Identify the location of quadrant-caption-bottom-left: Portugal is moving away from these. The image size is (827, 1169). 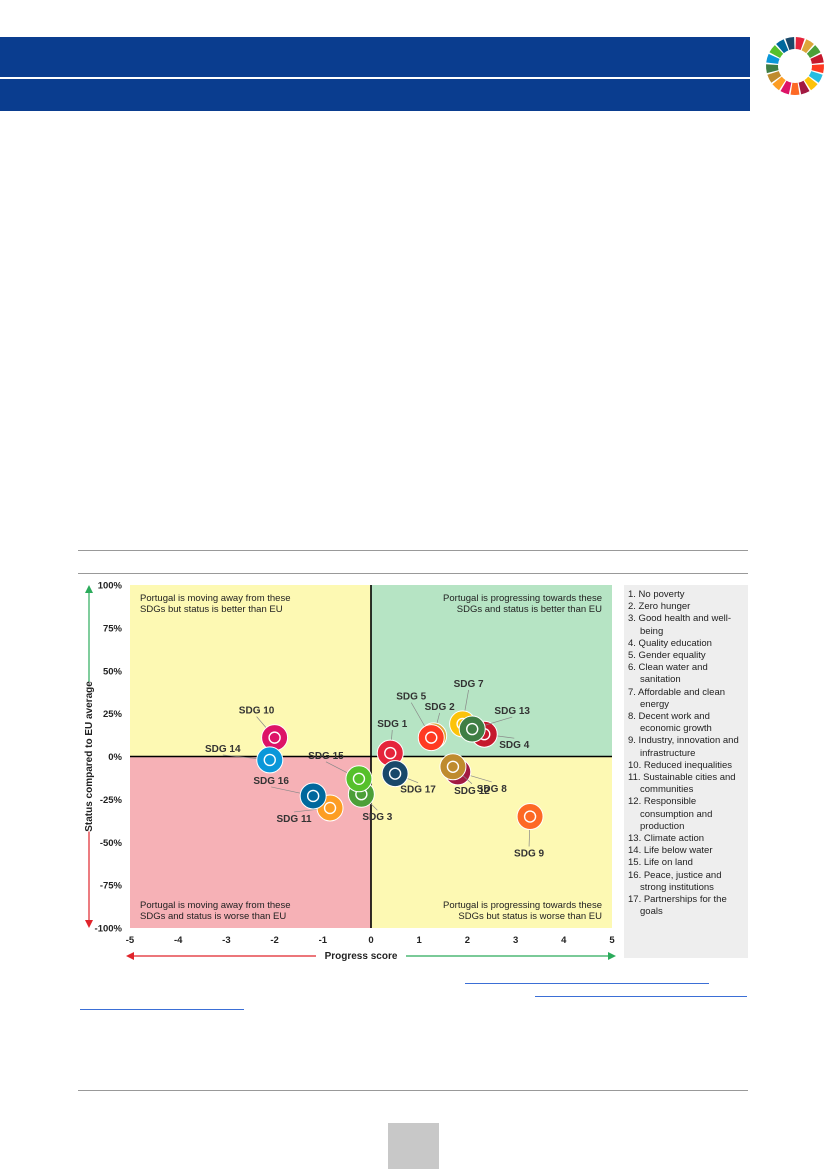
(215, 905).